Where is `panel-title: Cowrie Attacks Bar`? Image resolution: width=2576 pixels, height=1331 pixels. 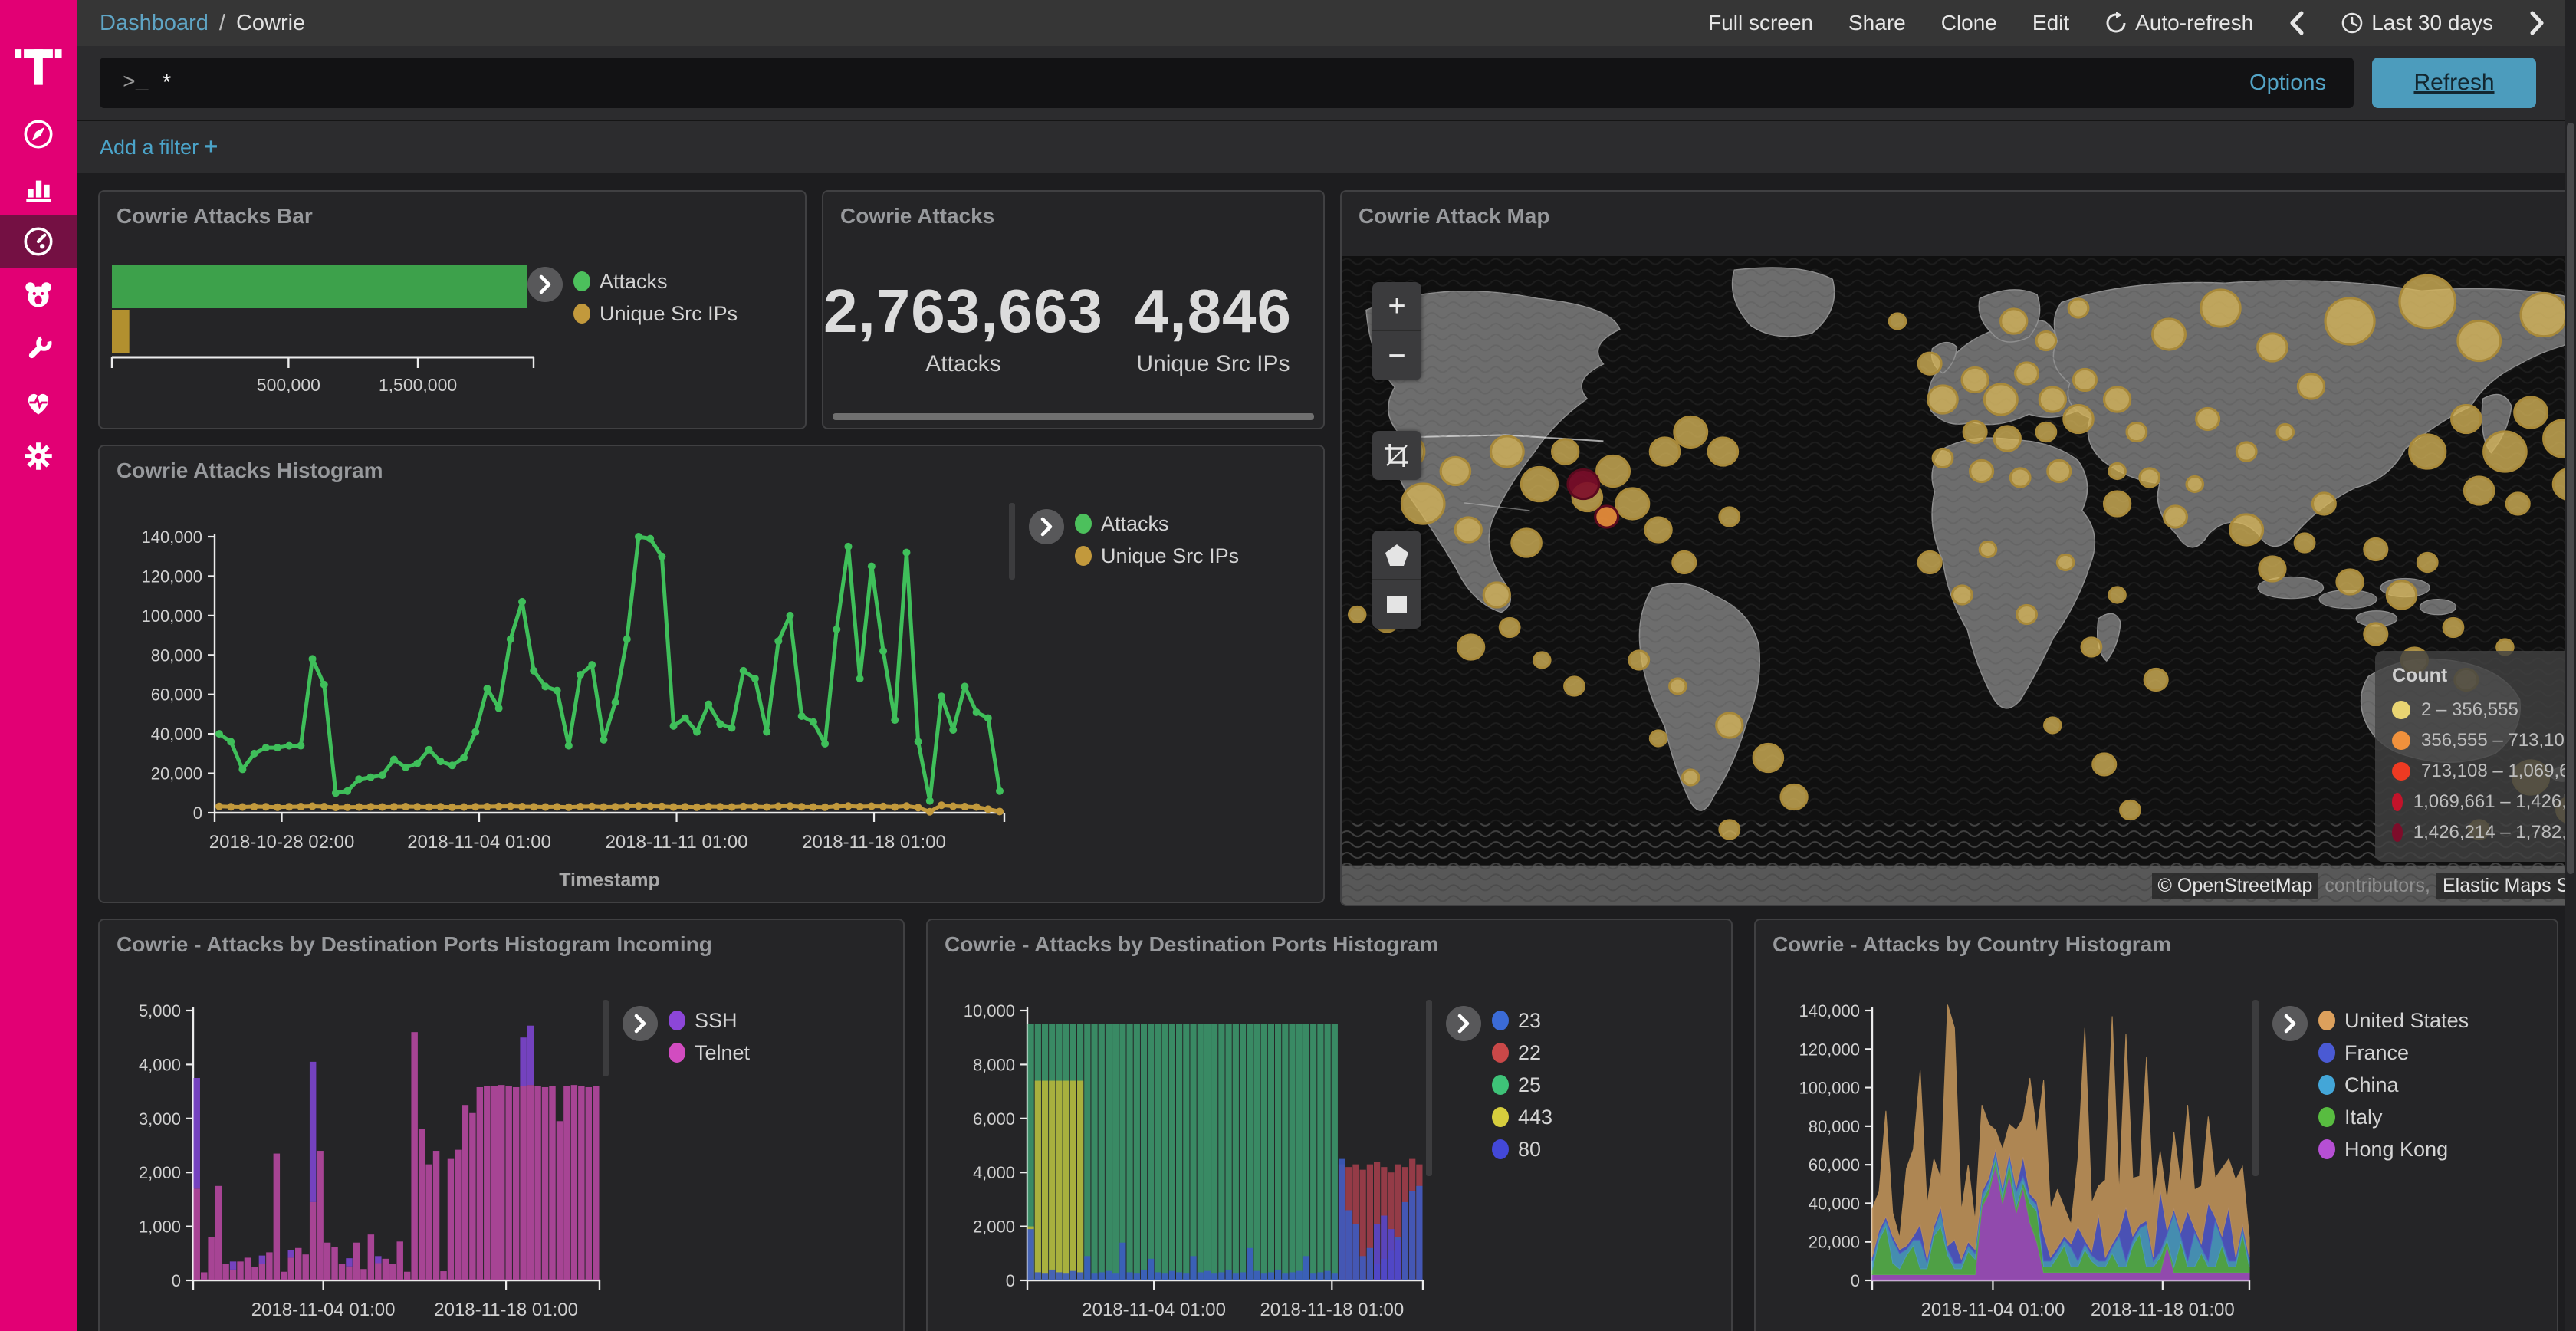
panel-title: Cowrie Attacks Bar is located at coordinates (215, 216).